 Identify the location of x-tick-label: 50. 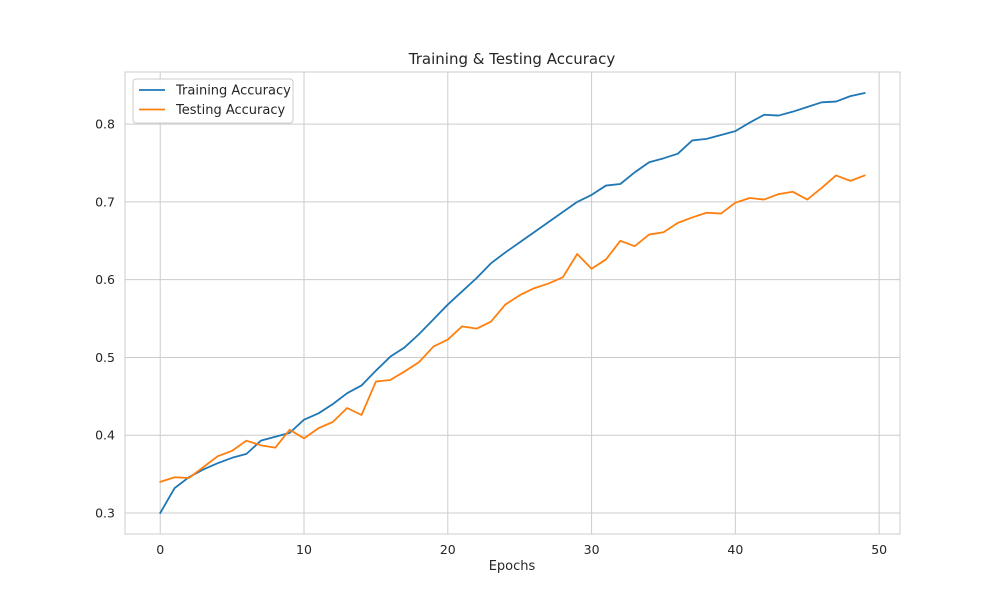
(879, 549).